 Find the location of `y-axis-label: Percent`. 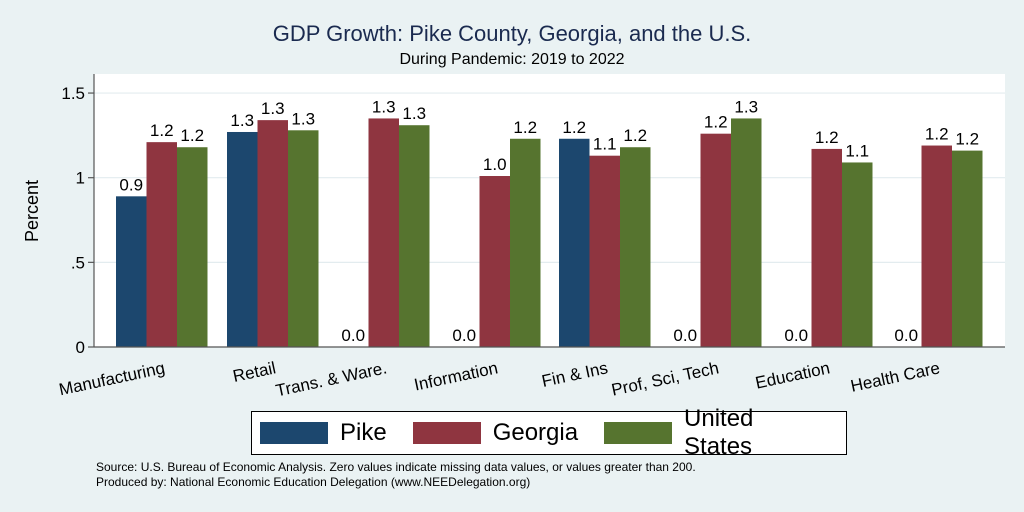

y-axis-label: Percent is located at coordinates (32, 211).